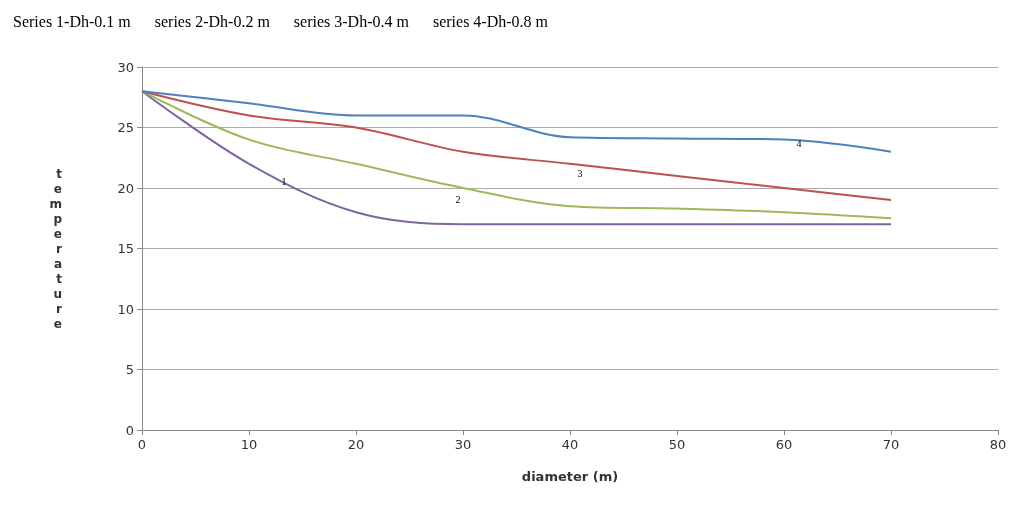 Image resolution: width=1027 pixels, height=521 pixels. I want to click on y-tick-label: 20, so click(125, 188).